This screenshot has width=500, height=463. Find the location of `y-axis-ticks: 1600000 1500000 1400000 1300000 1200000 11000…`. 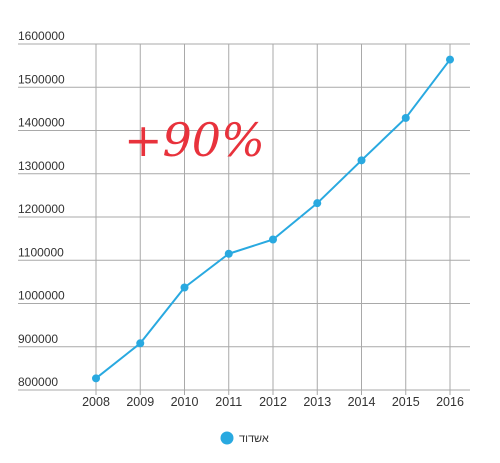

y-axis-ticks: 1600000 1500000 1400000 1300000 1200000 11000… is located at coordinates (41, 209).